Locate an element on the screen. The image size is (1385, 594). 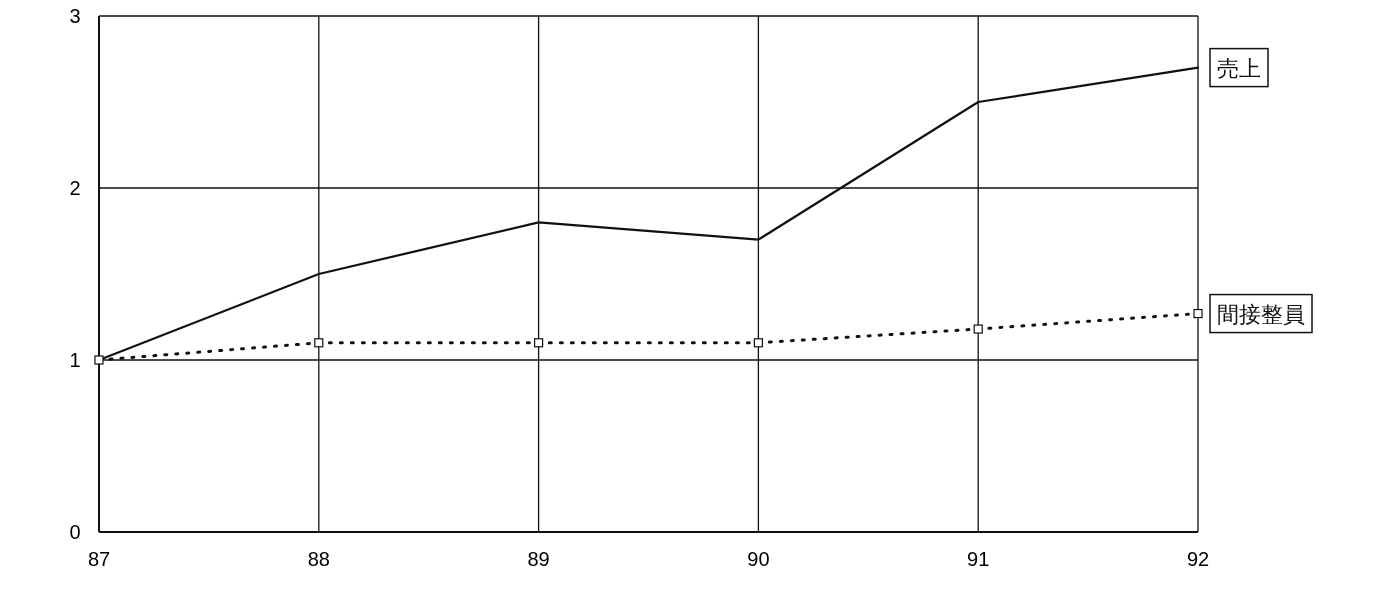
x-tick-label: 87 is located at coordinates (99, 559).